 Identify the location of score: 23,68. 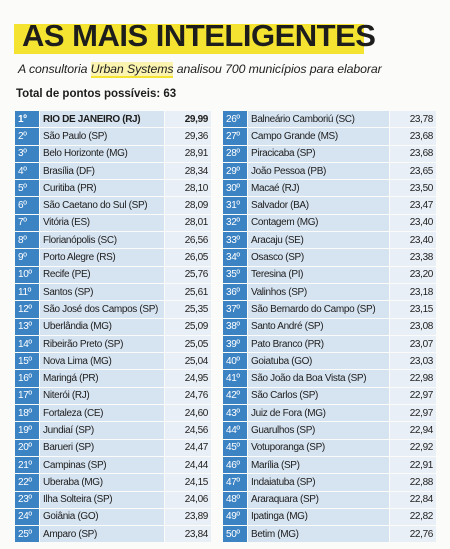
(413, 153).